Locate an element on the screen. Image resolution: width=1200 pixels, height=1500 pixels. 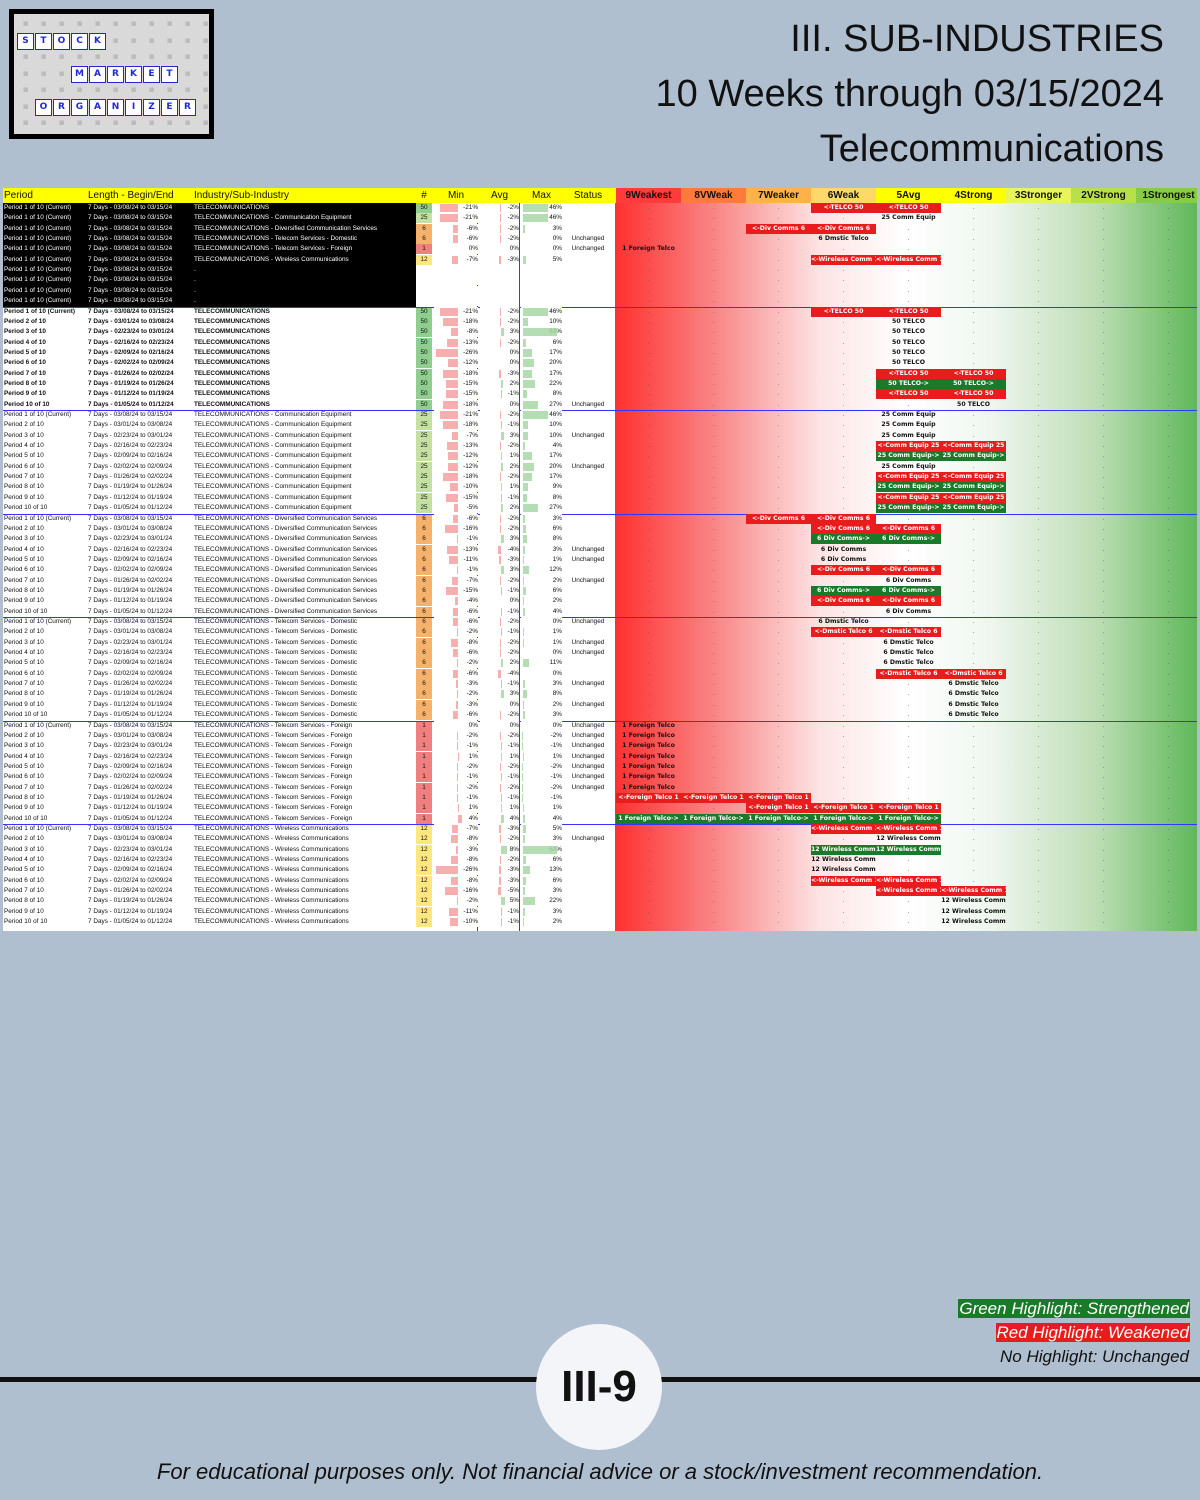
max-cell: 3% is located at coordinates (541, 518).